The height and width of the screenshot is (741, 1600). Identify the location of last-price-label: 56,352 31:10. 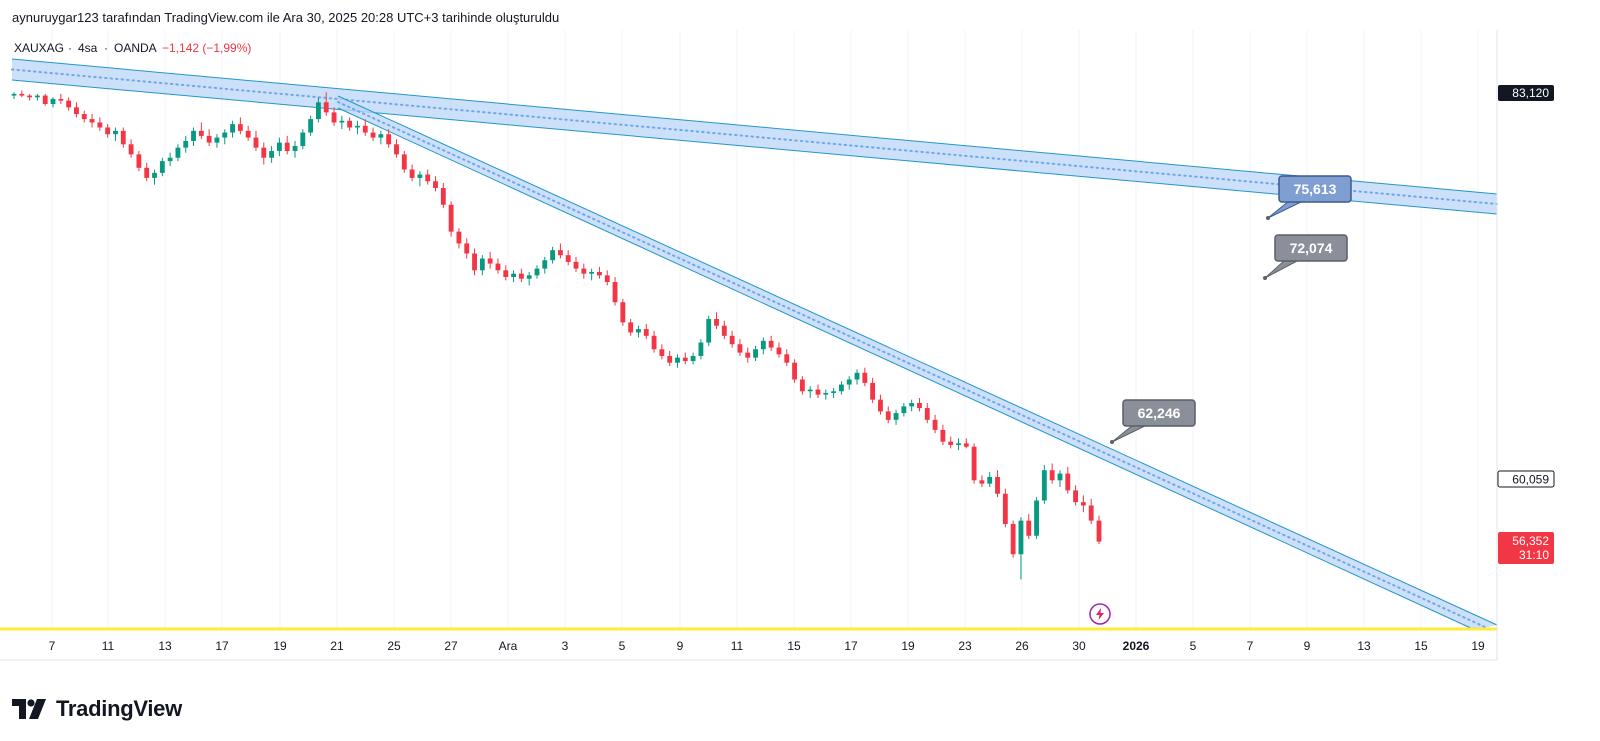
(1526, 548).